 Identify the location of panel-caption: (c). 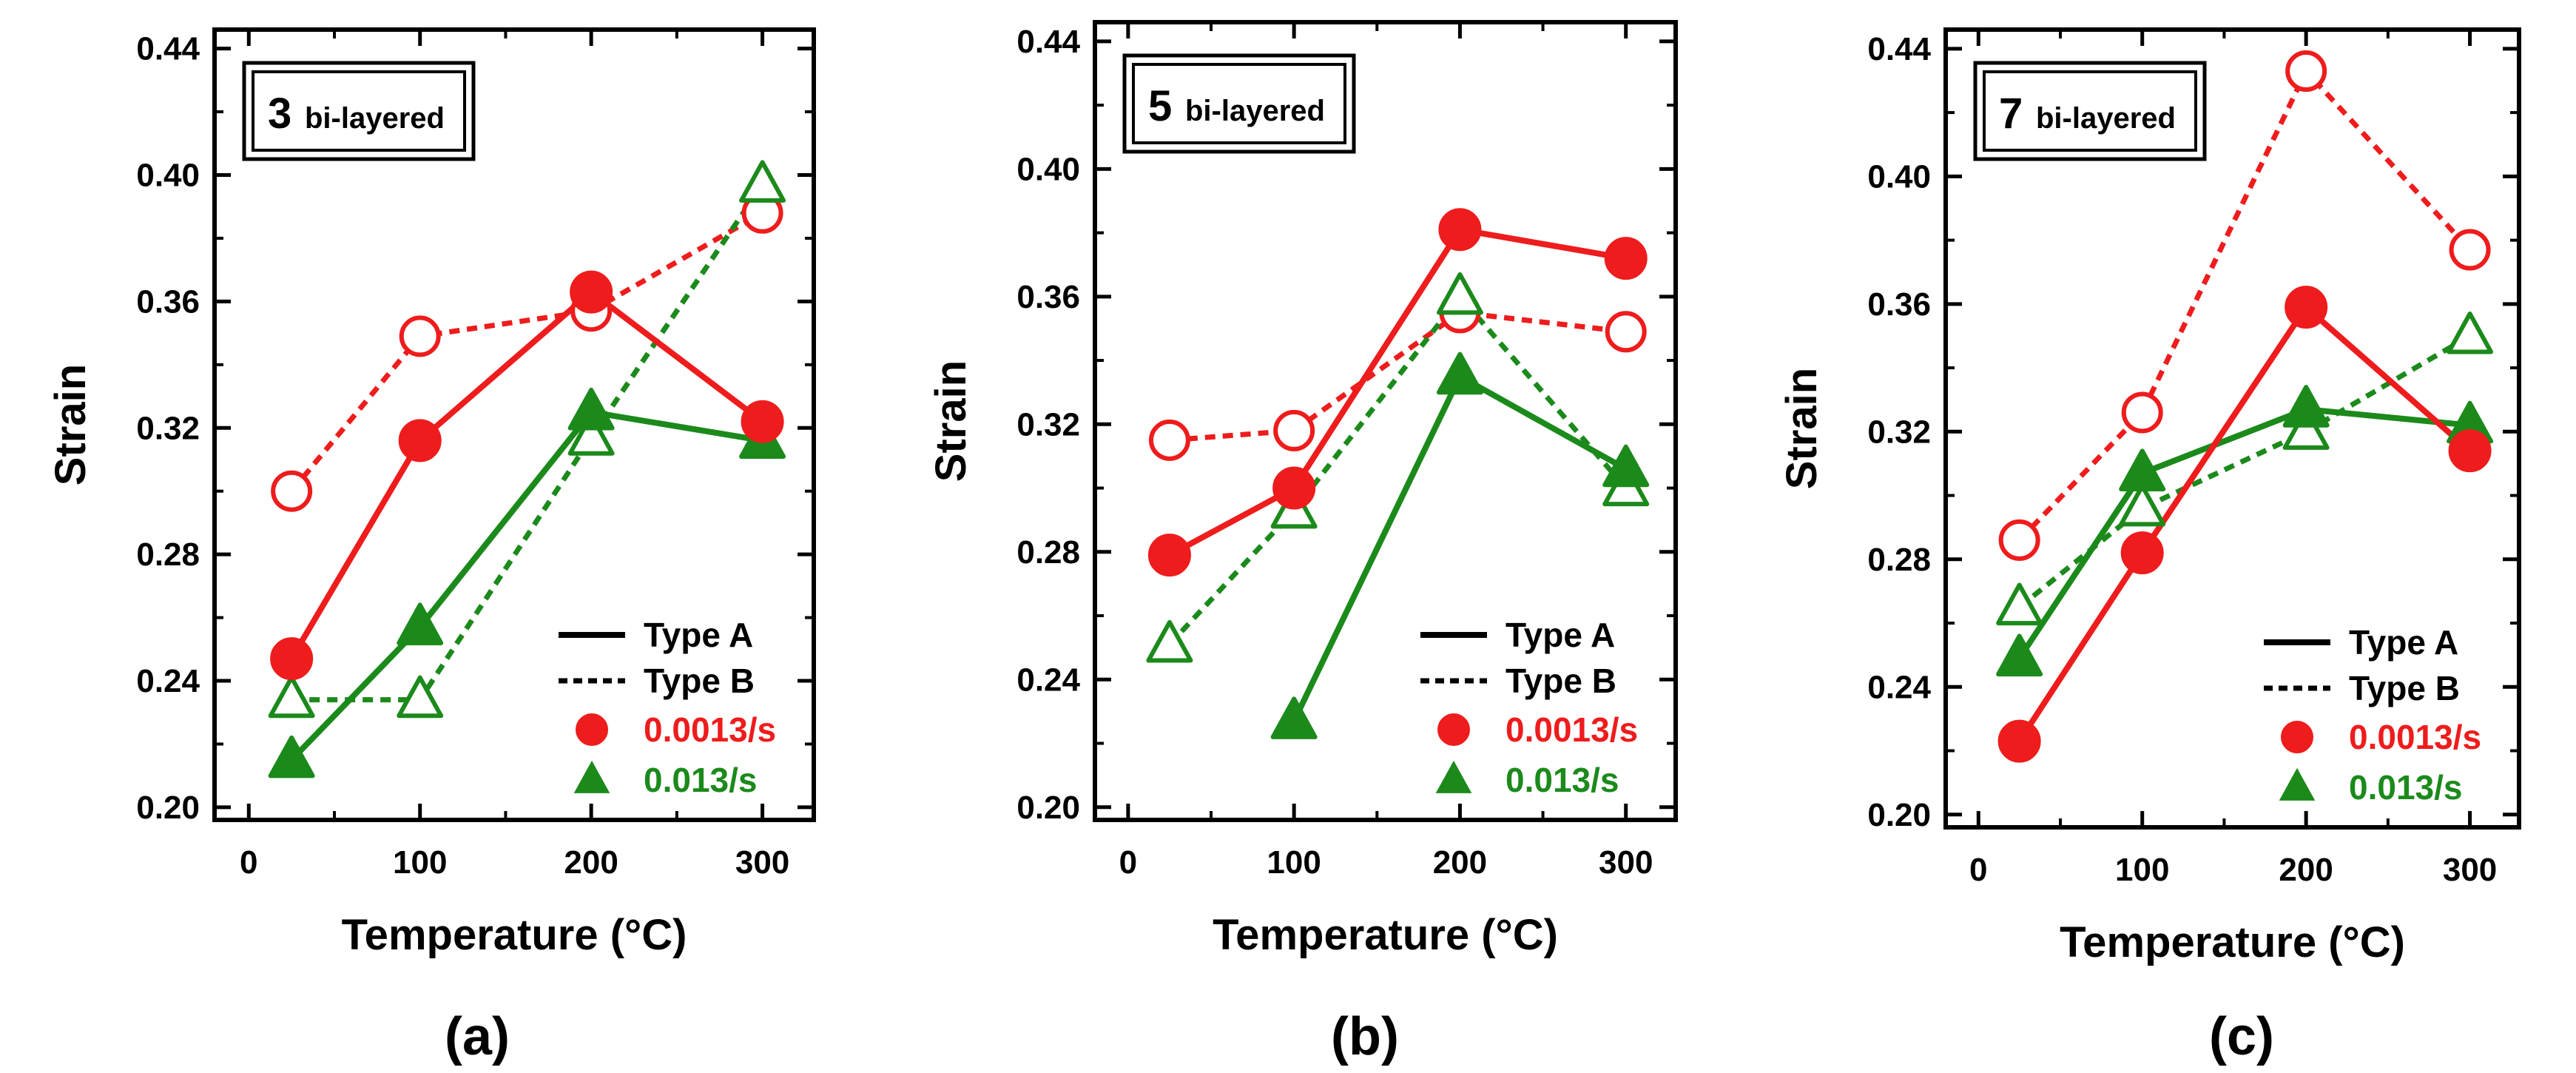
(2241, 1036).